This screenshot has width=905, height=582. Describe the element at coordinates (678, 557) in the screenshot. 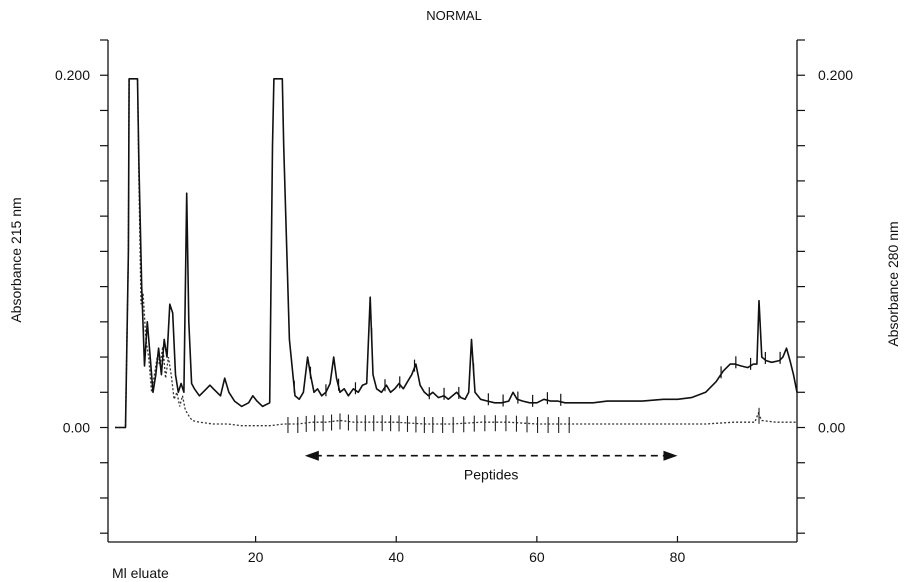

I see `x-tick-label-80: 80` at that location.